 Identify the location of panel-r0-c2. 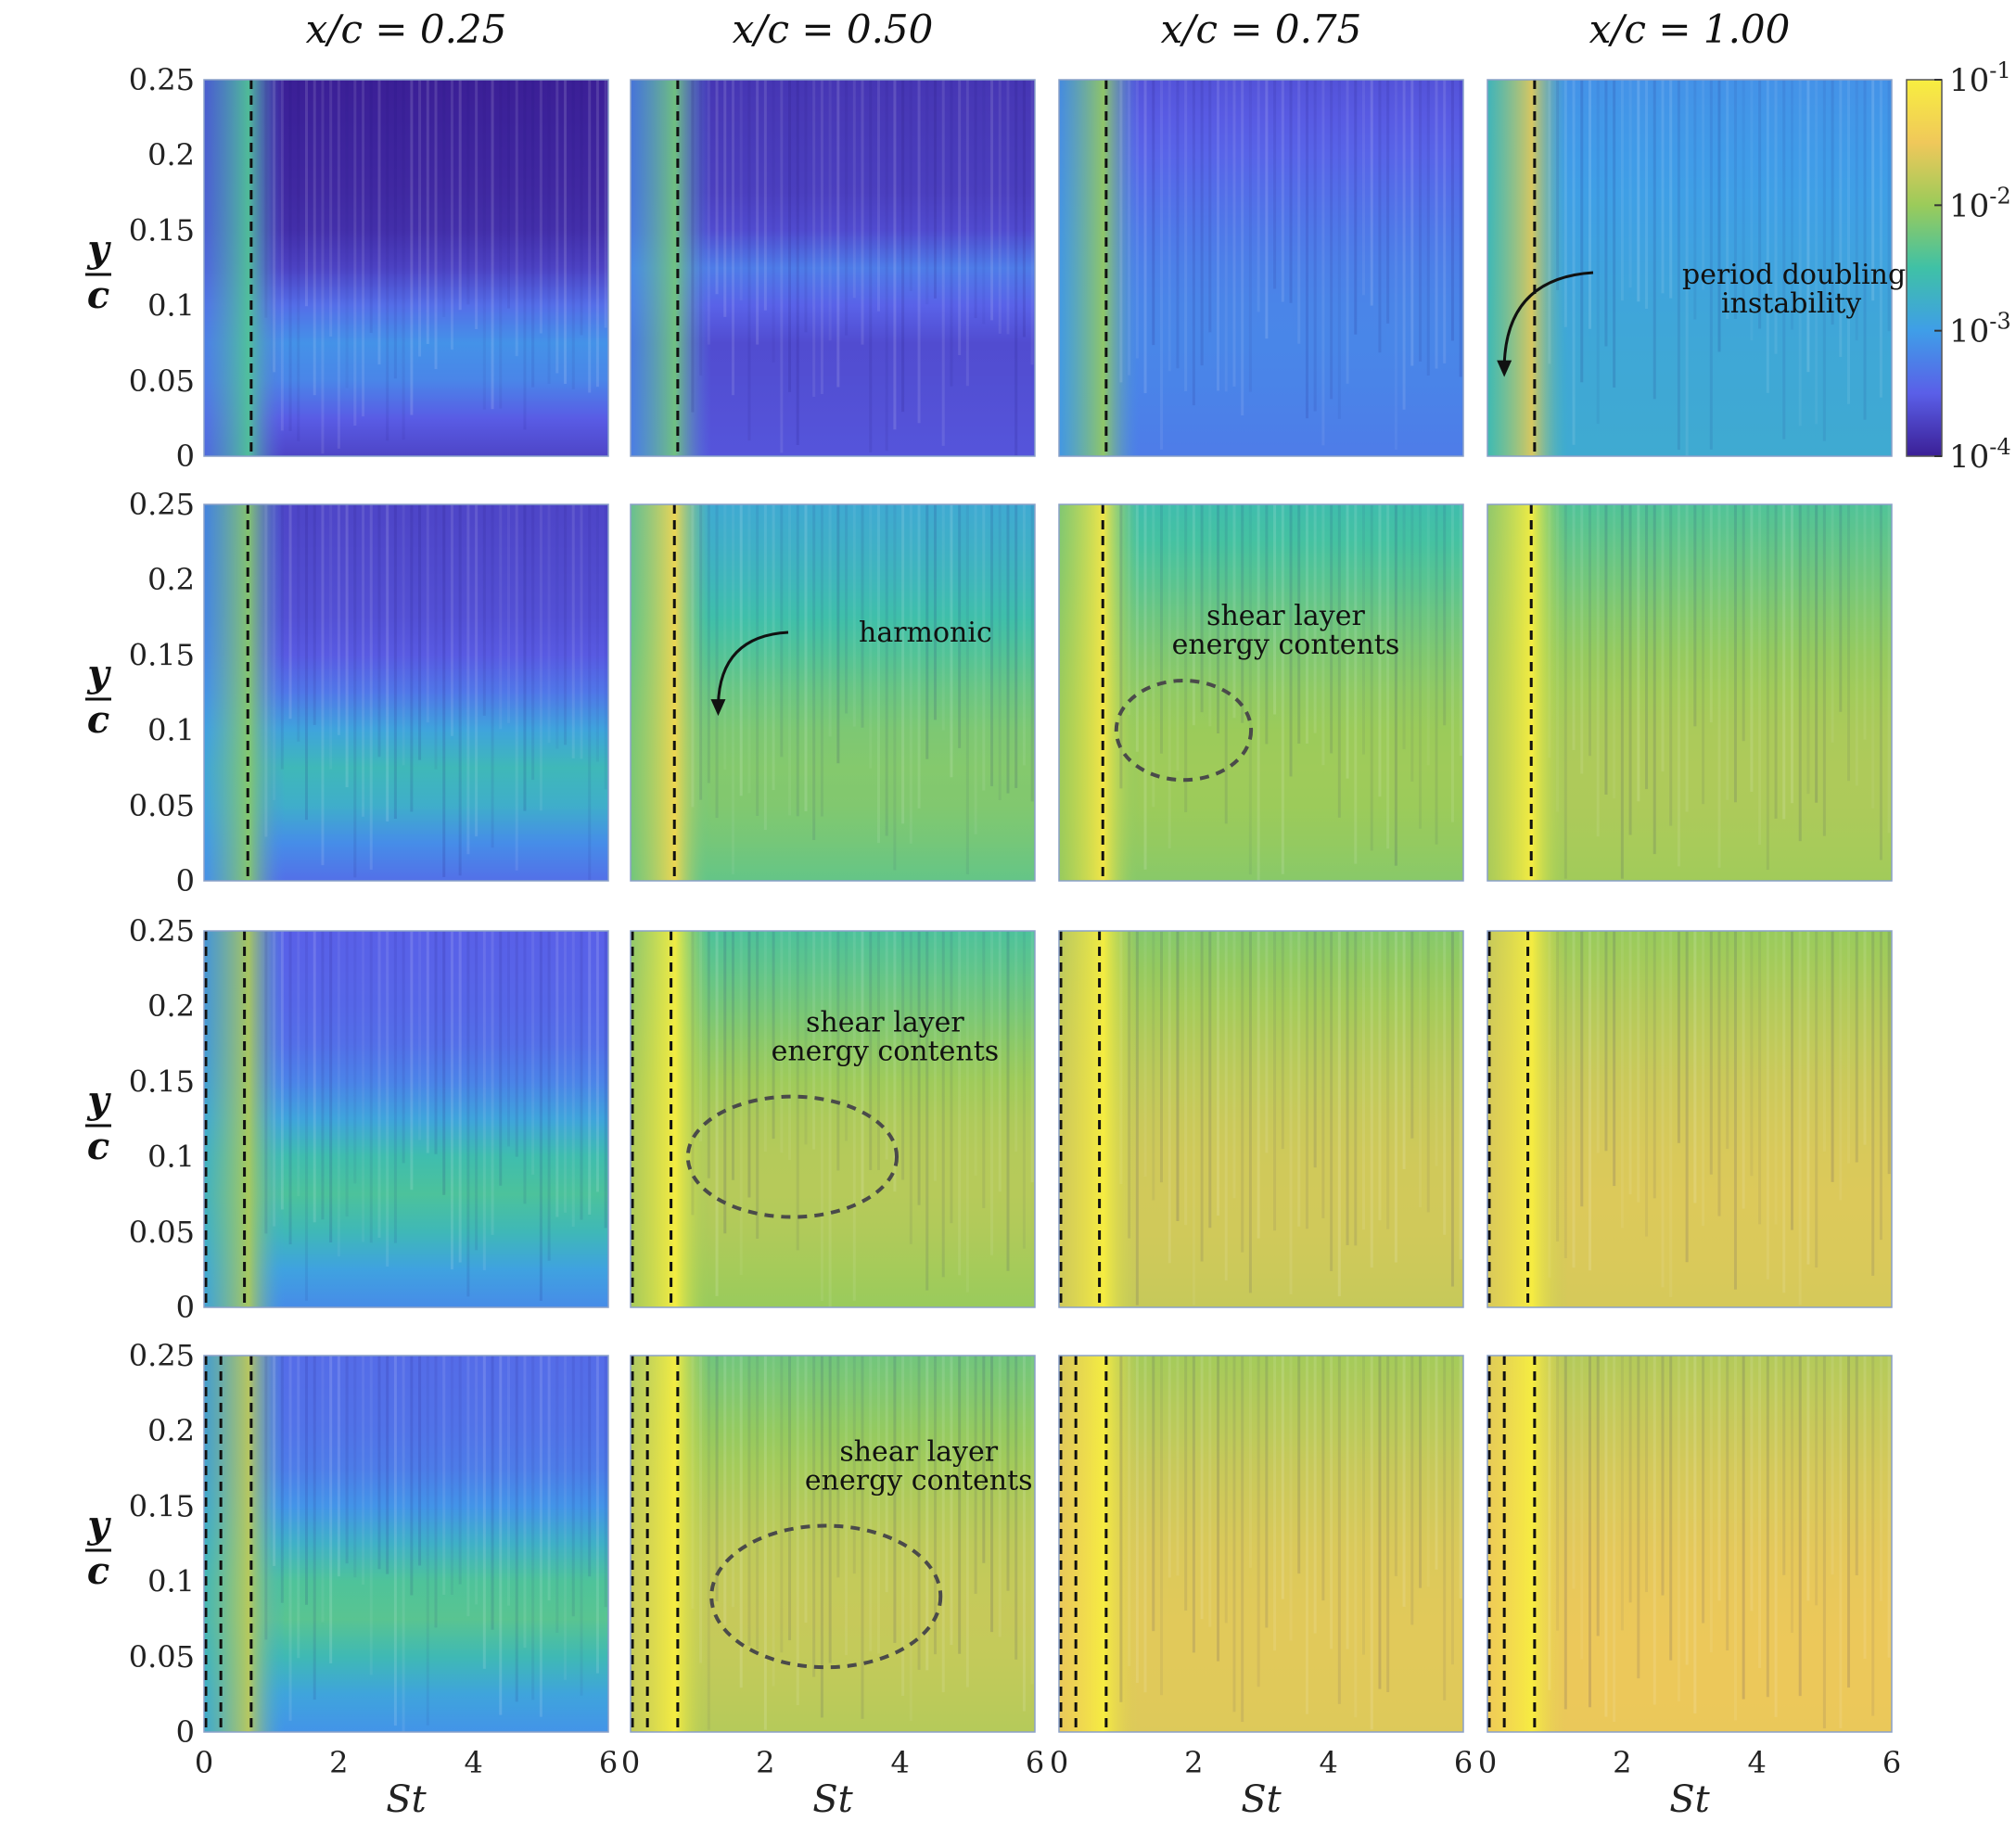
(1264, 268).